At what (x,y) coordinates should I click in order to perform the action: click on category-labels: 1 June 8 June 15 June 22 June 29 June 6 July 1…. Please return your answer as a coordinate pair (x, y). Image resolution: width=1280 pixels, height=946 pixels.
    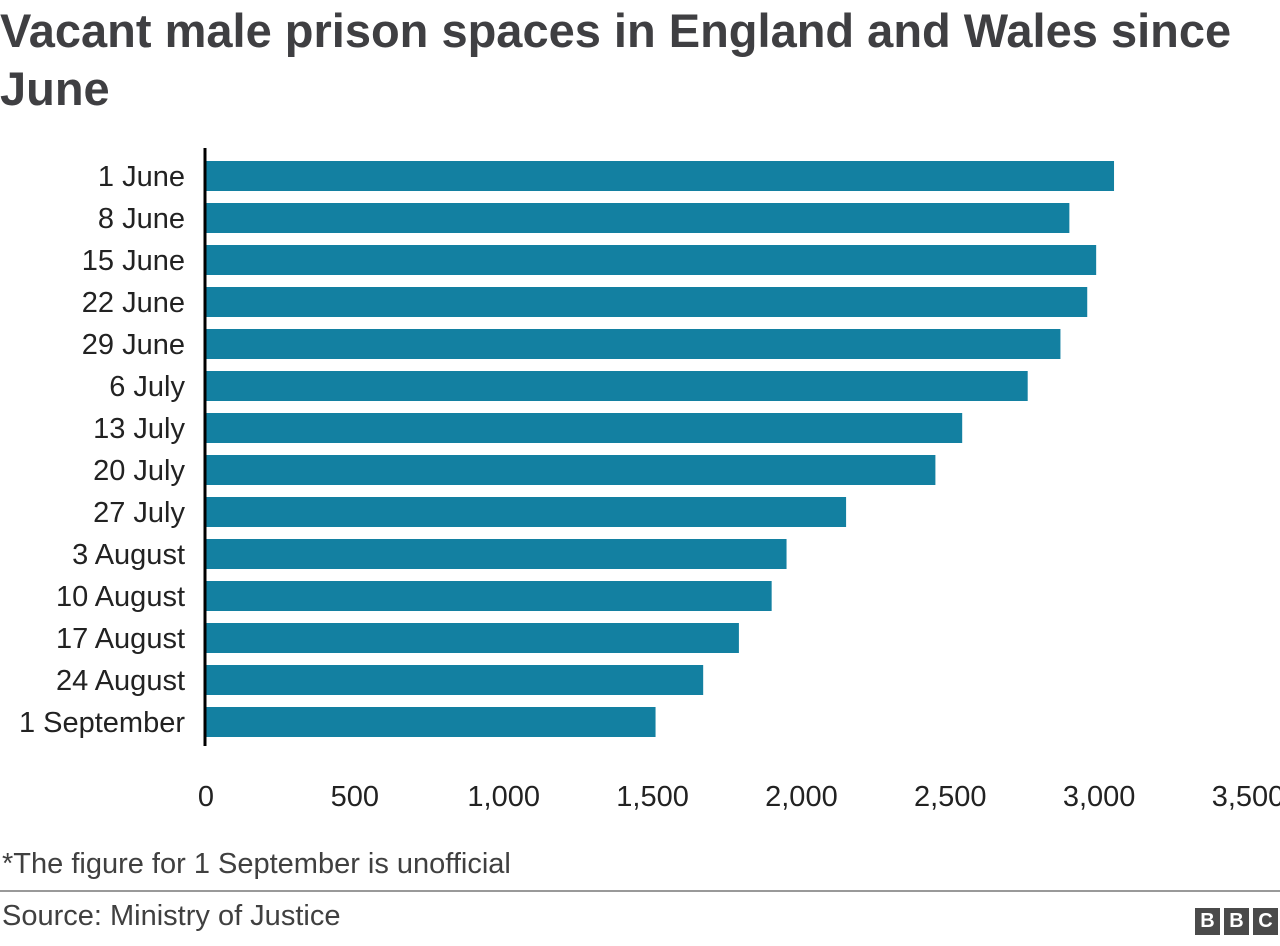
    Looking at the image, I should click on (102, 450).